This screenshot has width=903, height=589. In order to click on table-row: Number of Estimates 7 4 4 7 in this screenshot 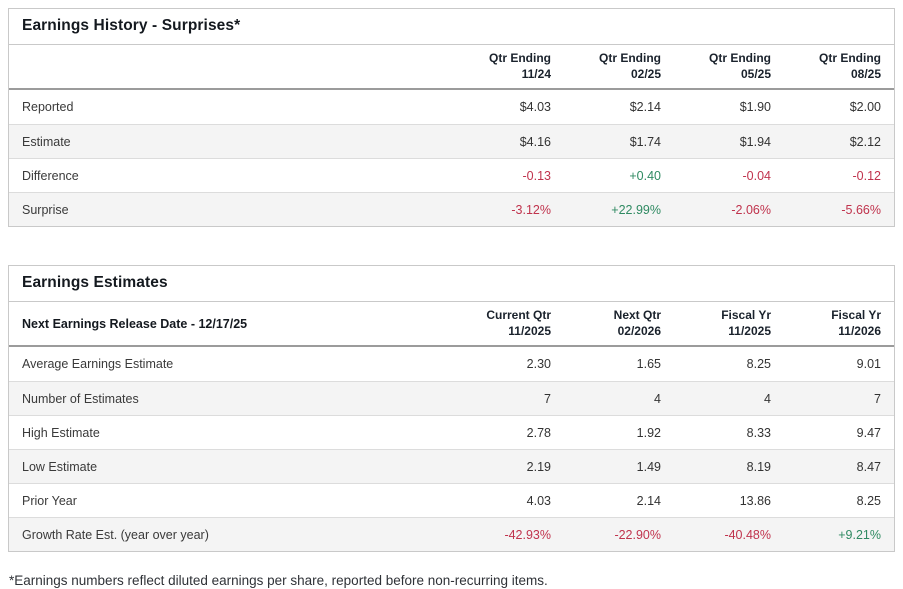, I will do `click(451, 398)`.